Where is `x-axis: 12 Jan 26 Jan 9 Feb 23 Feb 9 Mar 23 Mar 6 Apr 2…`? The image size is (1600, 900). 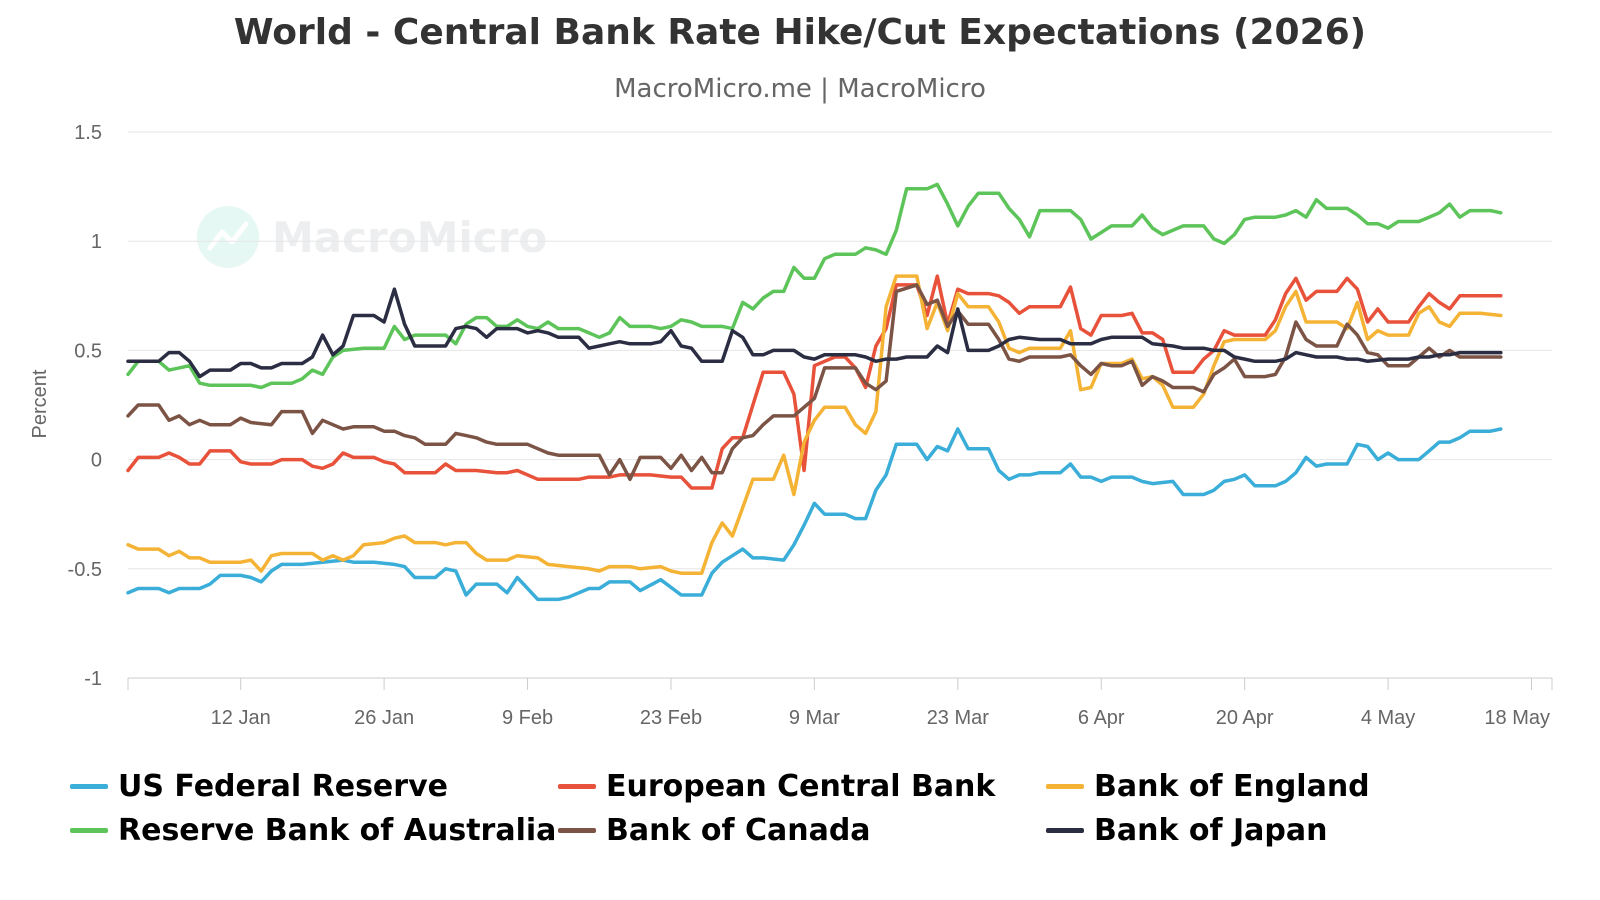
x-axis: 12 Jan 26 Jan 9 Feb 23 Feb 9 Mar 23 Mar 6 Apr 2… is located at coordinates (840, 703).